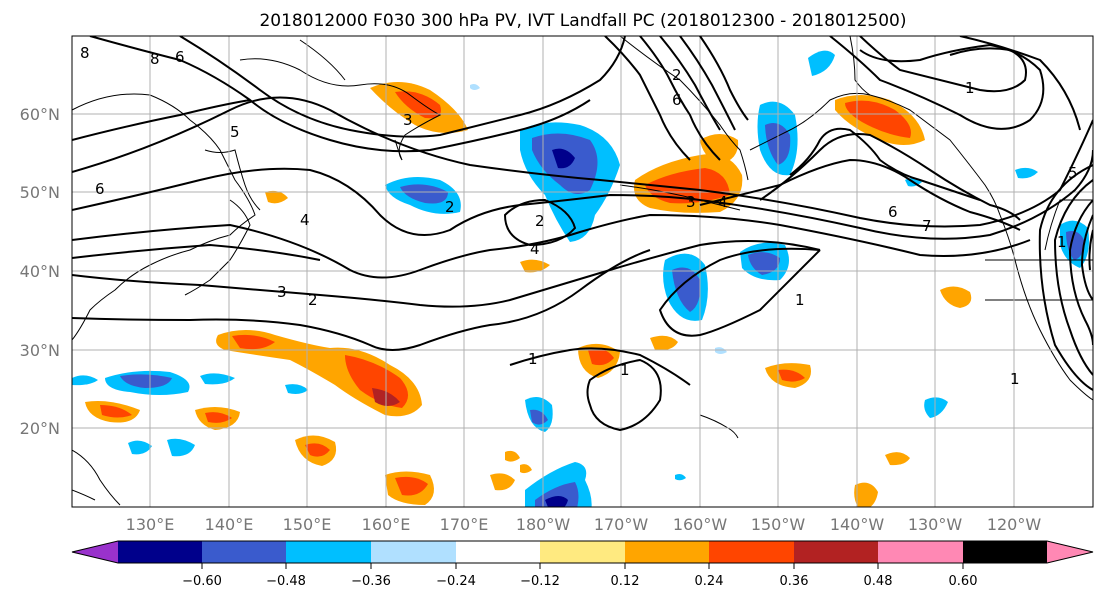 This screenshot has height=601, width=1105. I want to click on lon-label: 180°W, so click(543, 524).